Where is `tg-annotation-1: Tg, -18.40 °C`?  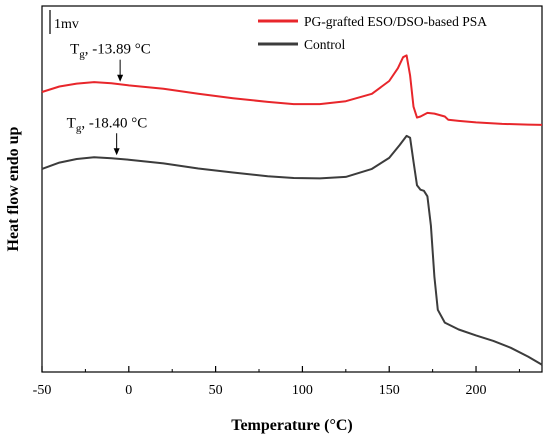 tg-annotation-1: Tg, -18.40 °C is located at coordinates (107, 124).